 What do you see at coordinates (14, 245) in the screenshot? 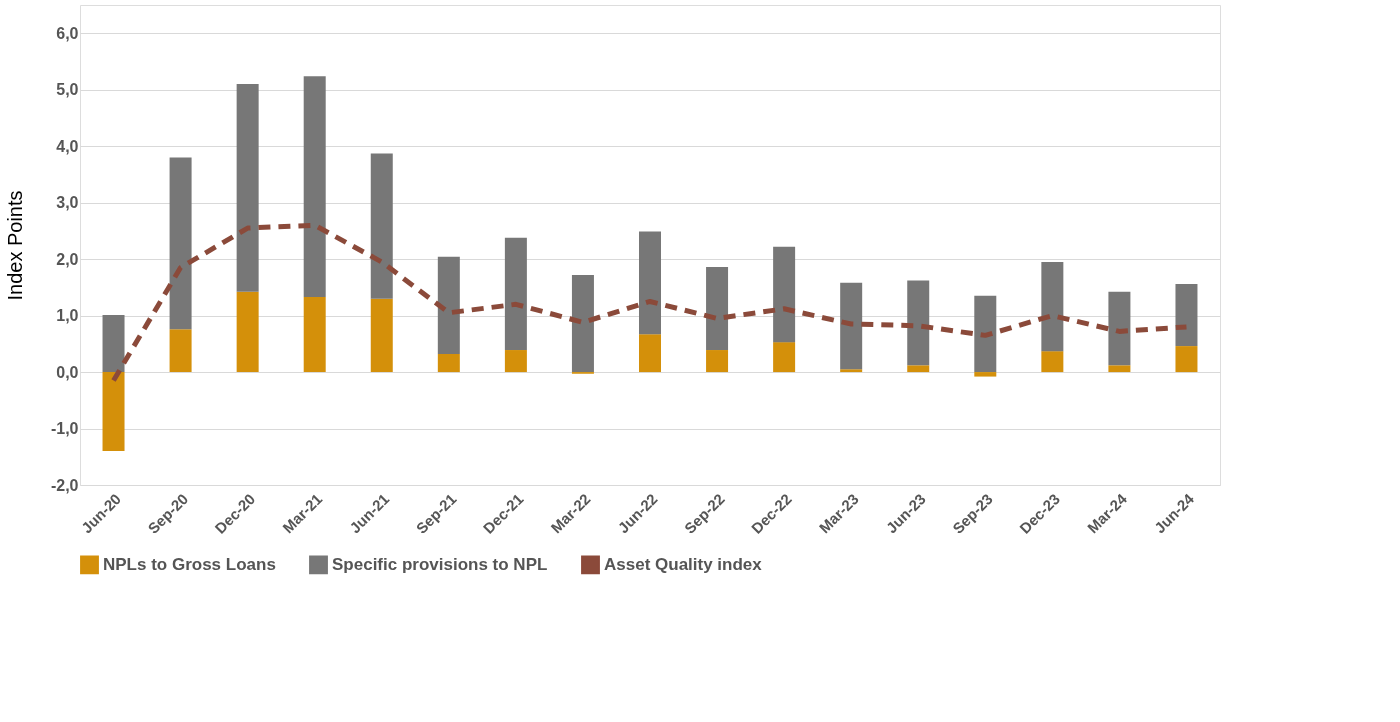
I see `y-axis-title: Index Points` at bounding box center [14, 245].